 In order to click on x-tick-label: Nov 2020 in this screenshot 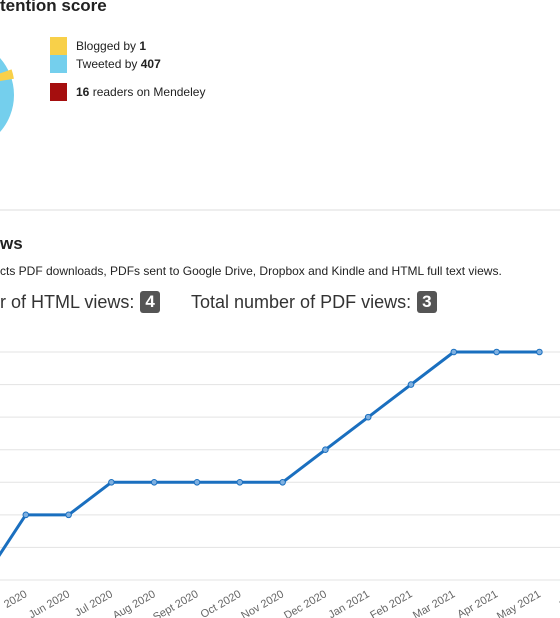, I will do `click(262, 603)`.